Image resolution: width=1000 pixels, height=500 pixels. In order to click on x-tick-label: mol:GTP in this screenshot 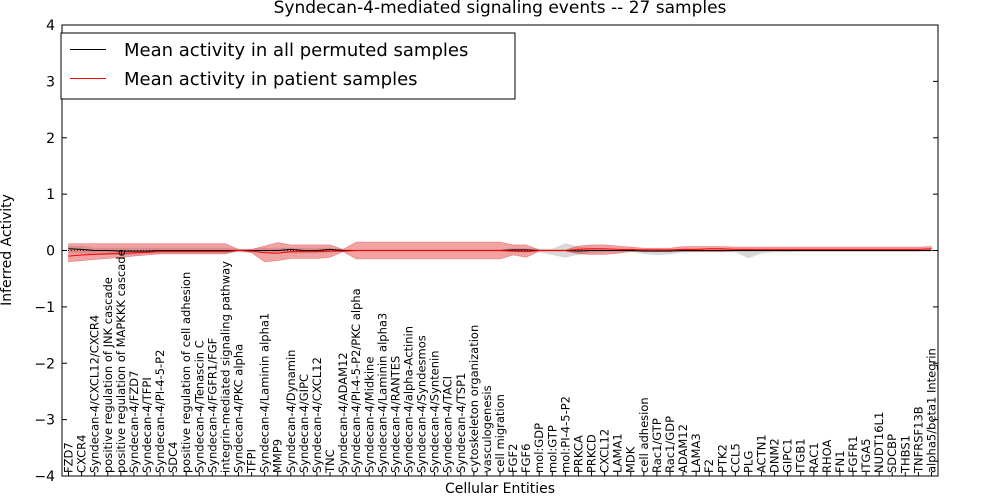, I will do `click(552, 449)`.